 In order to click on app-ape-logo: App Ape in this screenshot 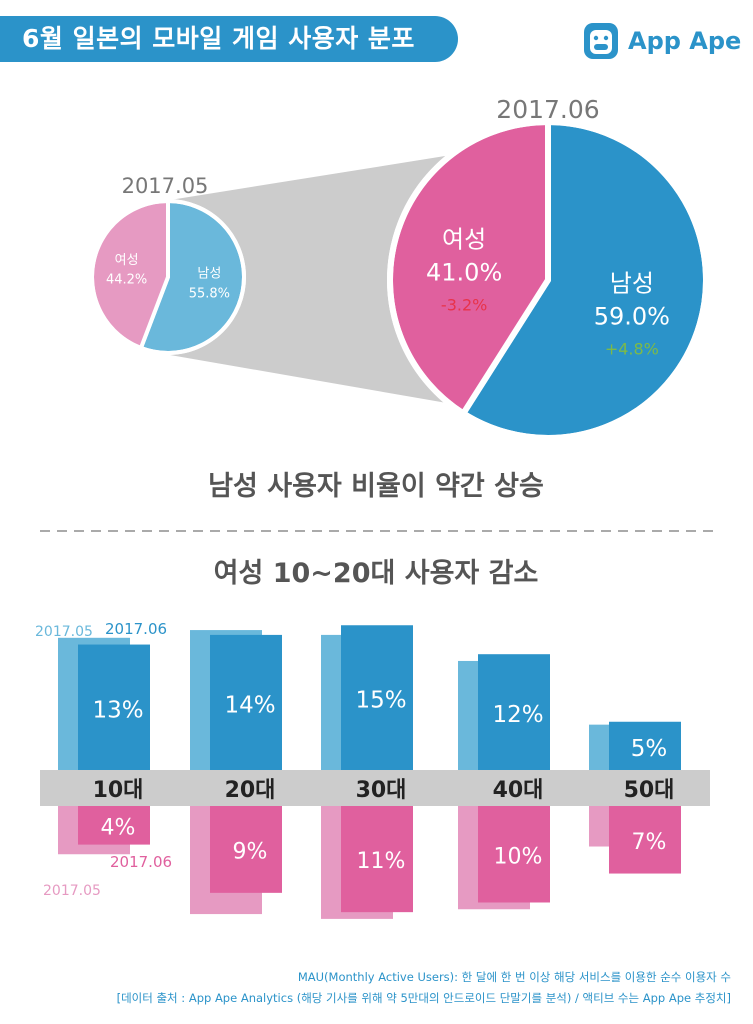, I will do `click(661, 41)`.